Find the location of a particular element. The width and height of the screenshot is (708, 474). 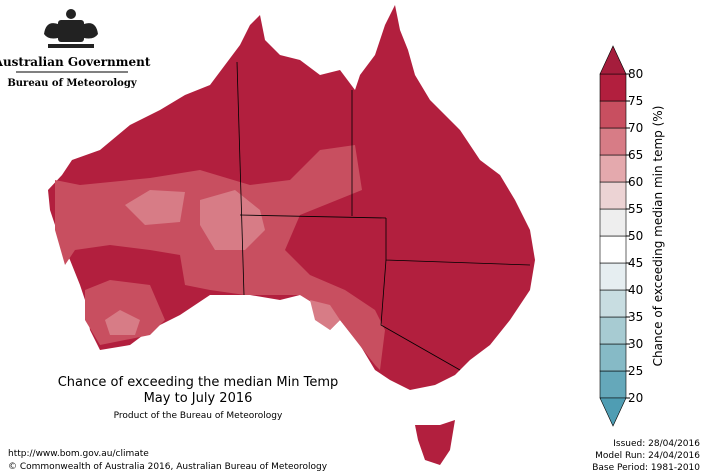

tick-label: 55 is located at coordinates (635, 209).